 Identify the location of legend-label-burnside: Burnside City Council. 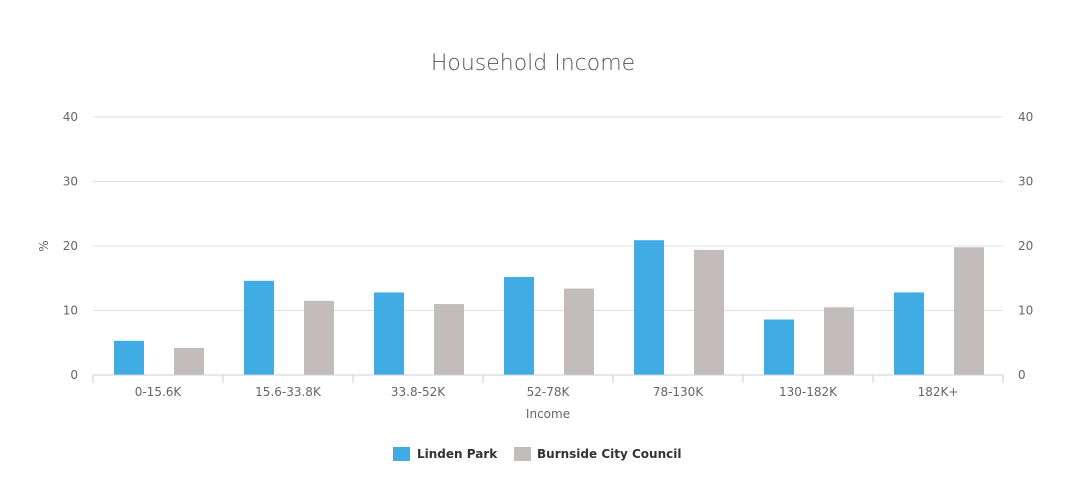
(609, 454).